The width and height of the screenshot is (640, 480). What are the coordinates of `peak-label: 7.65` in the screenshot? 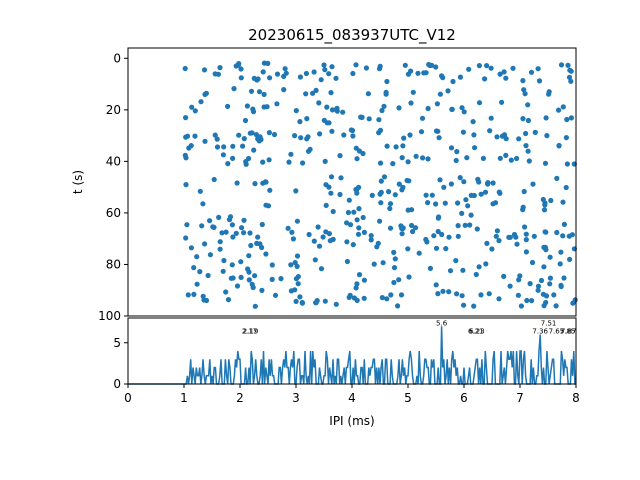 It's located at (557, 332).